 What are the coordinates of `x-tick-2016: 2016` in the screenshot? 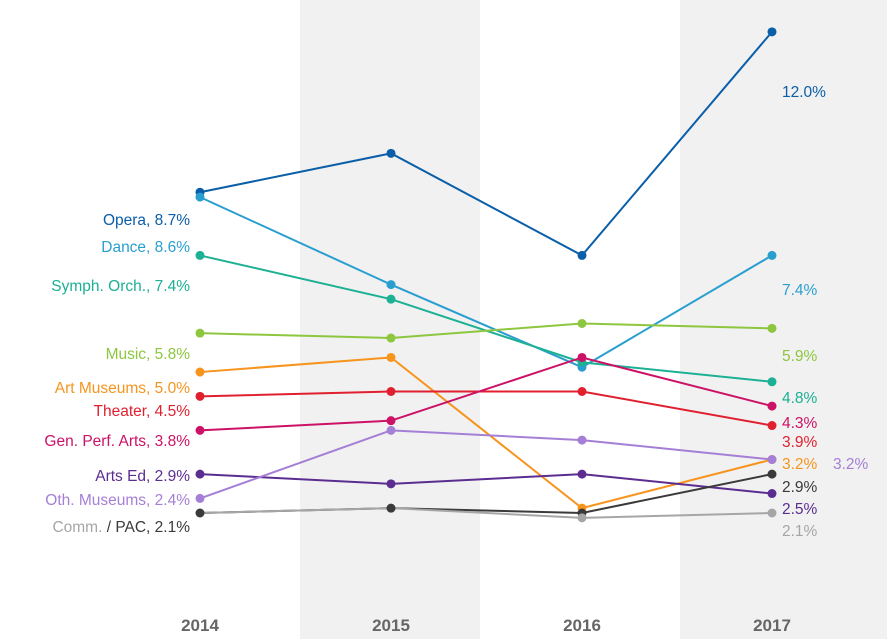 It's located at (582, 625).